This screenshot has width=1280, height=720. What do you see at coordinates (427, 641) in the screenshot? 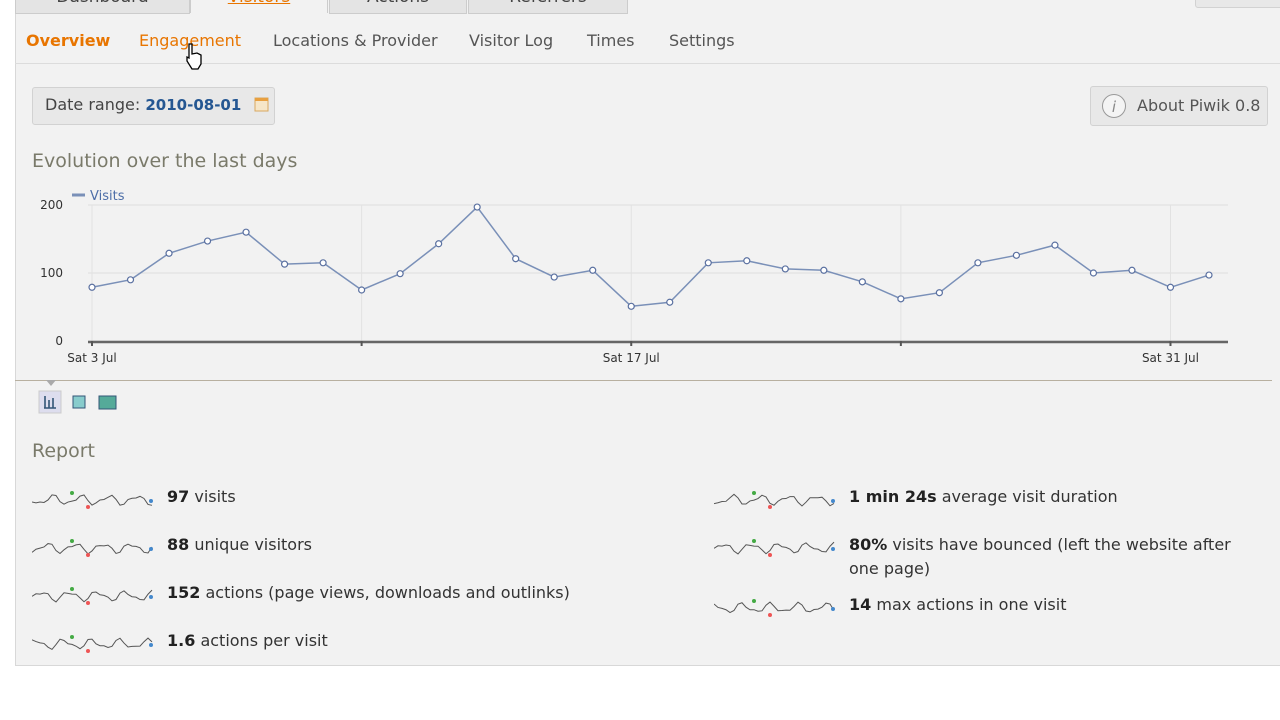
I see `report-item: 1.6 actions per visit` at bounding box center [427, 641].